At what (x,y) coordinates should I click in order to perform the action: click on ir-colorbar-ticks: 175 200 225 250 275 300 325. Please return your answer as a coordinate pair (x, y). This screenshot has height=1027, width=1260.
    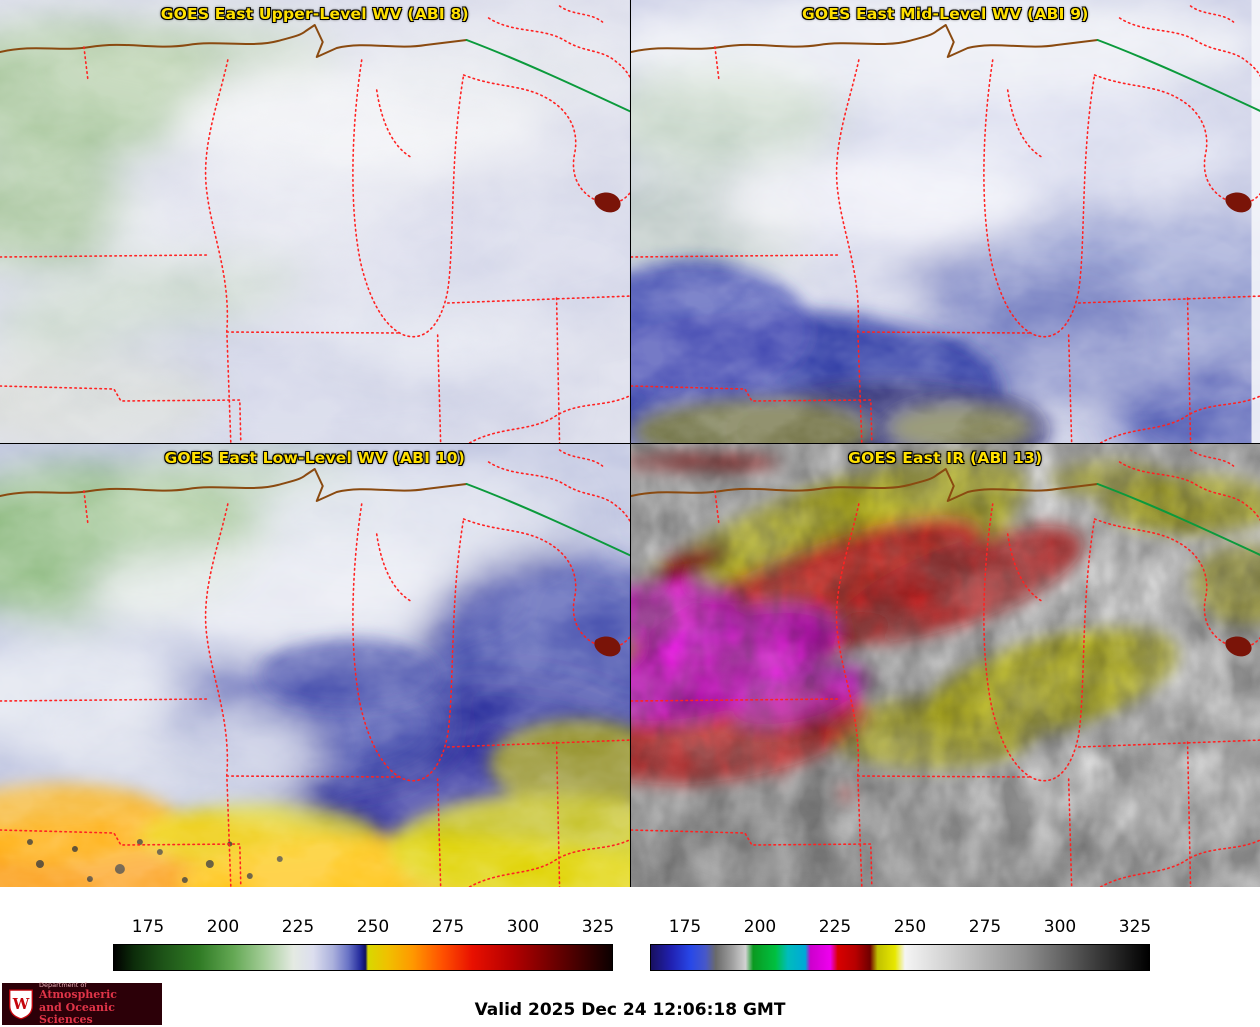
    Looking at the image, I should click on (901, 929).